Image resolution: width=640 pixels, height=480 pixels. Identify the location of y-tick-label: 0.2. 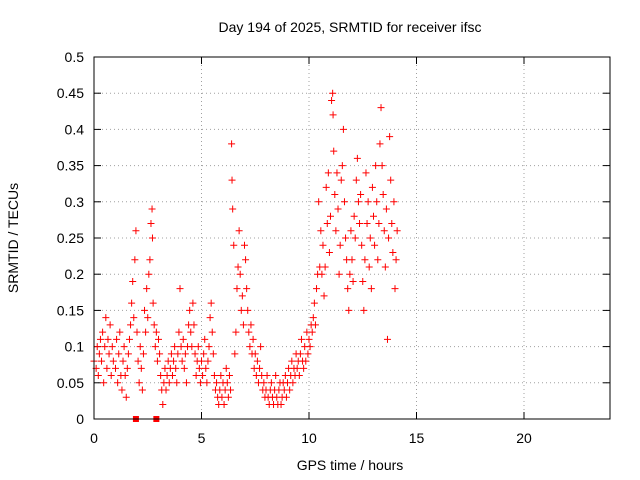
(75, 274).